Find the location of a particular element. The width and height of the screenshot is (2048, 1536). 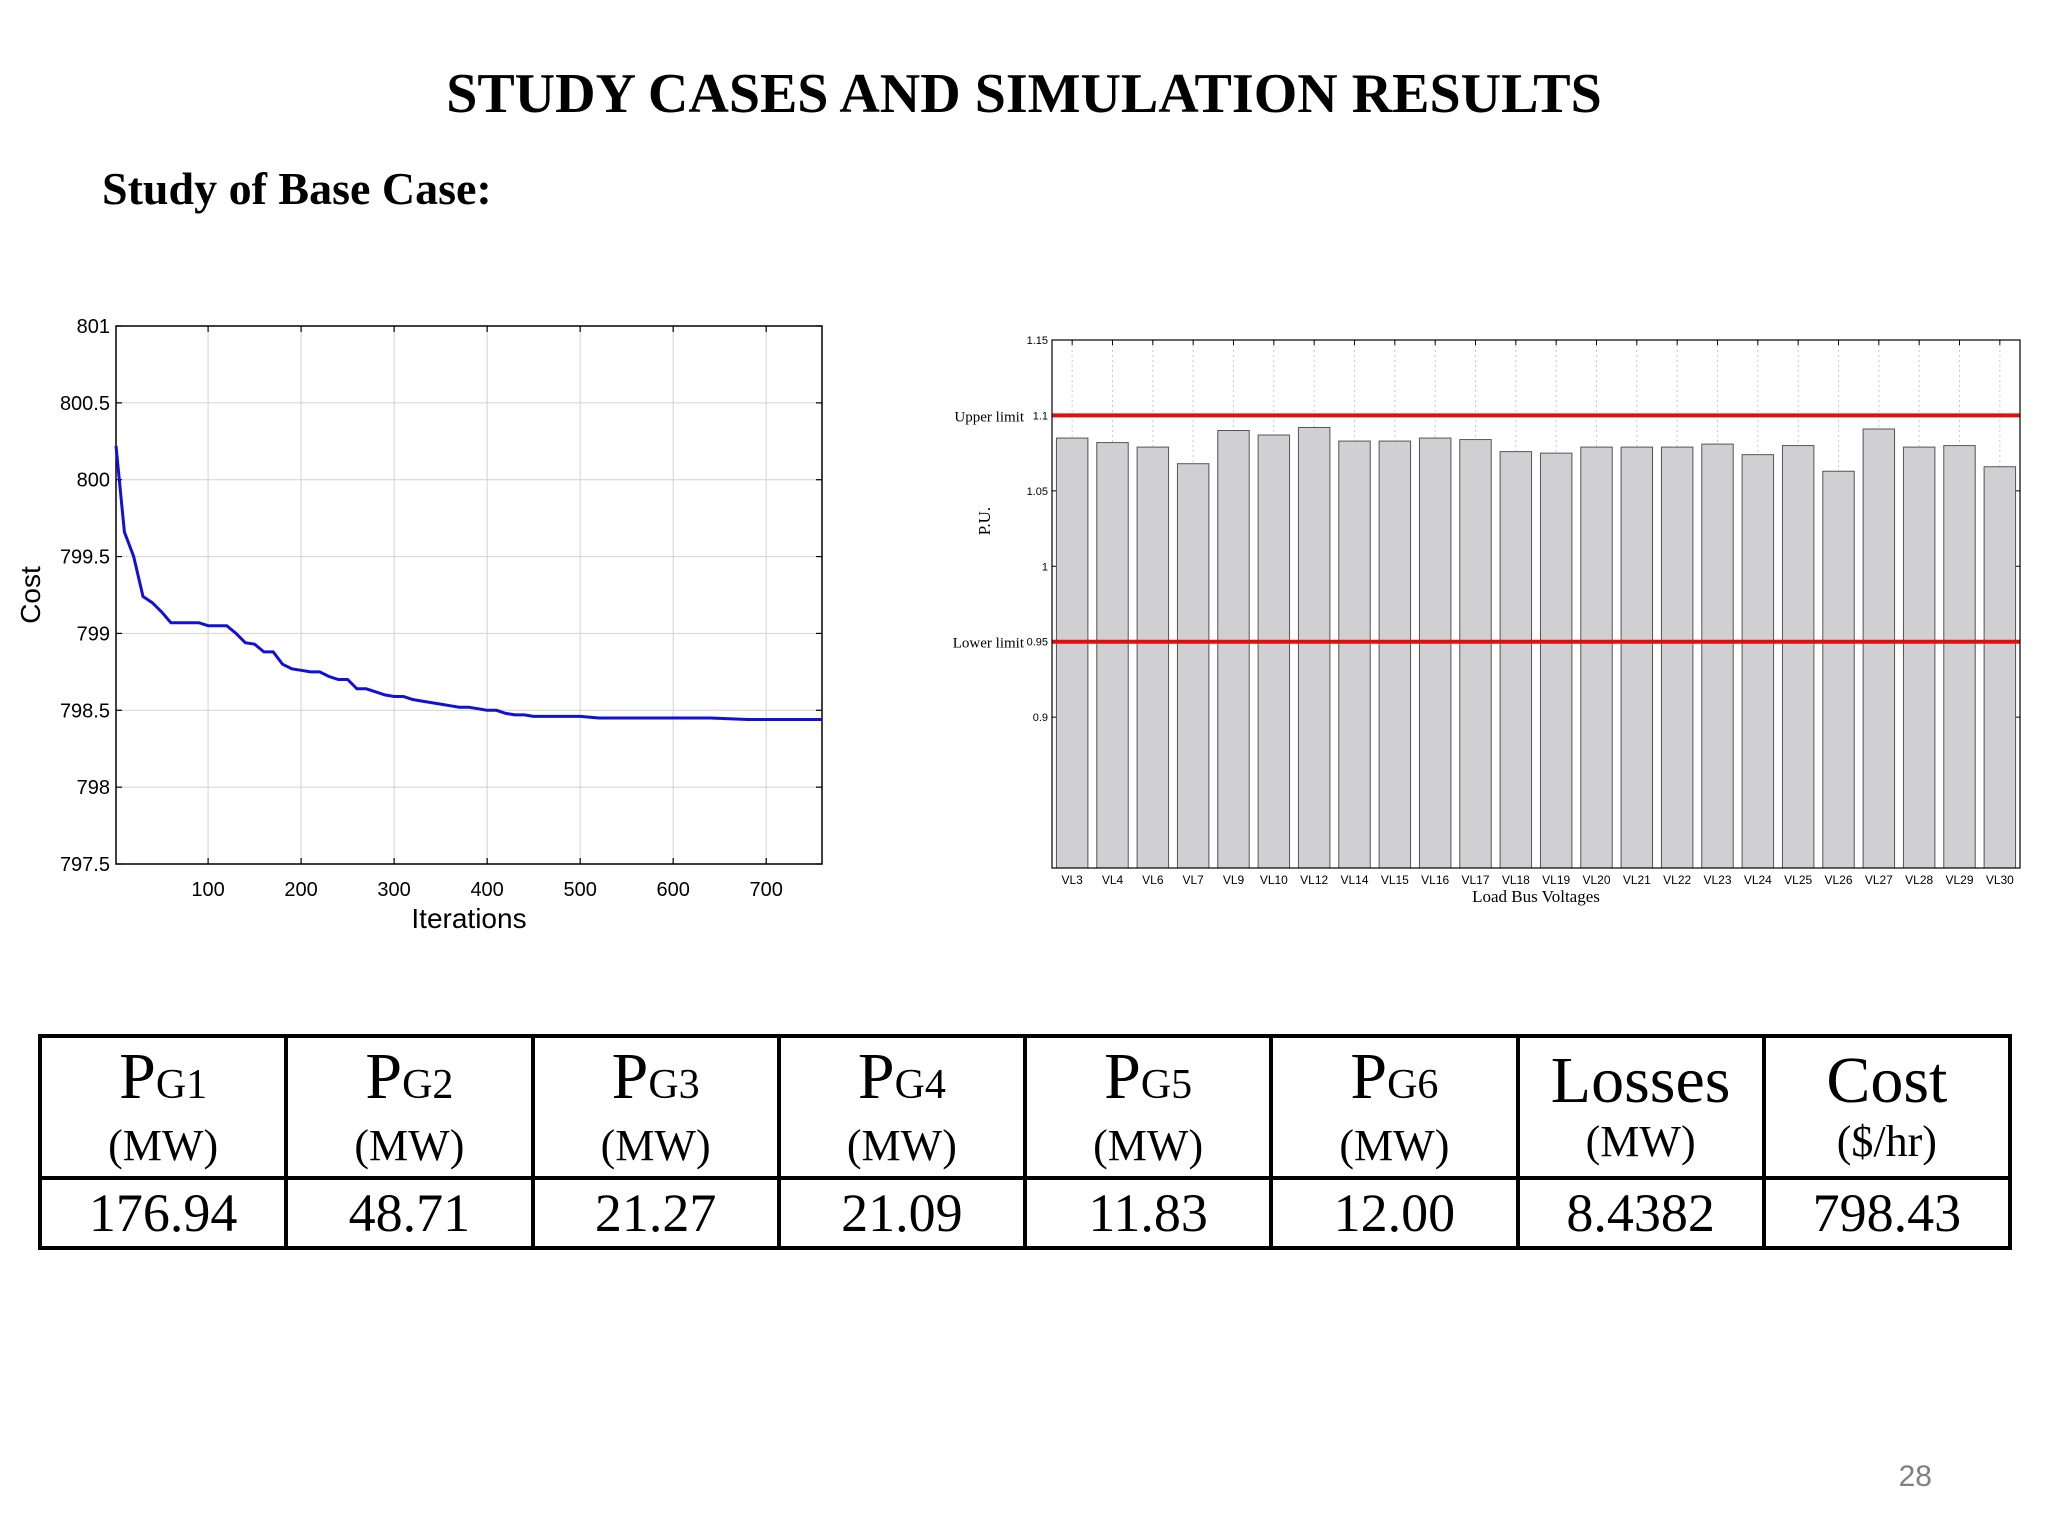

x-tick-label: VL22 is located at coordinates (1677, 880).